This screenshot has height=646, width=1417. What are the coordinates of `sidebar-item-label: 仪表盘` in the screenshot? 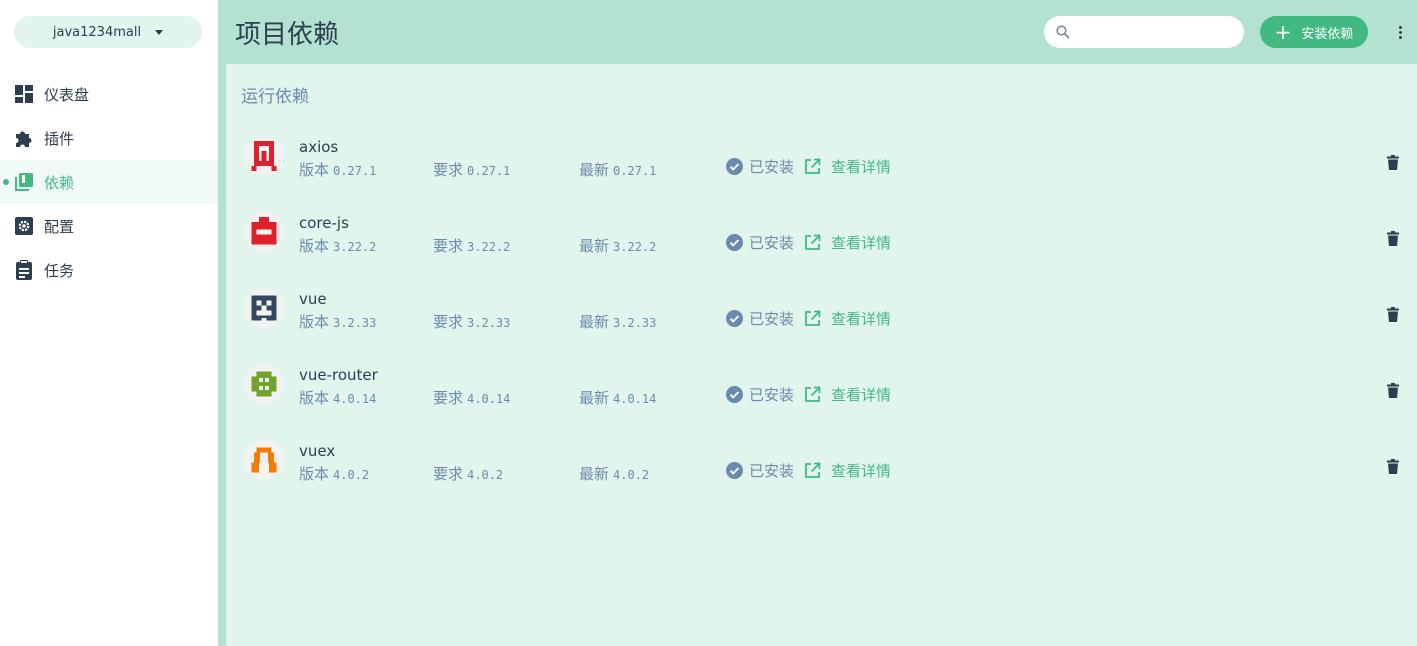 It's located at (67, 94).